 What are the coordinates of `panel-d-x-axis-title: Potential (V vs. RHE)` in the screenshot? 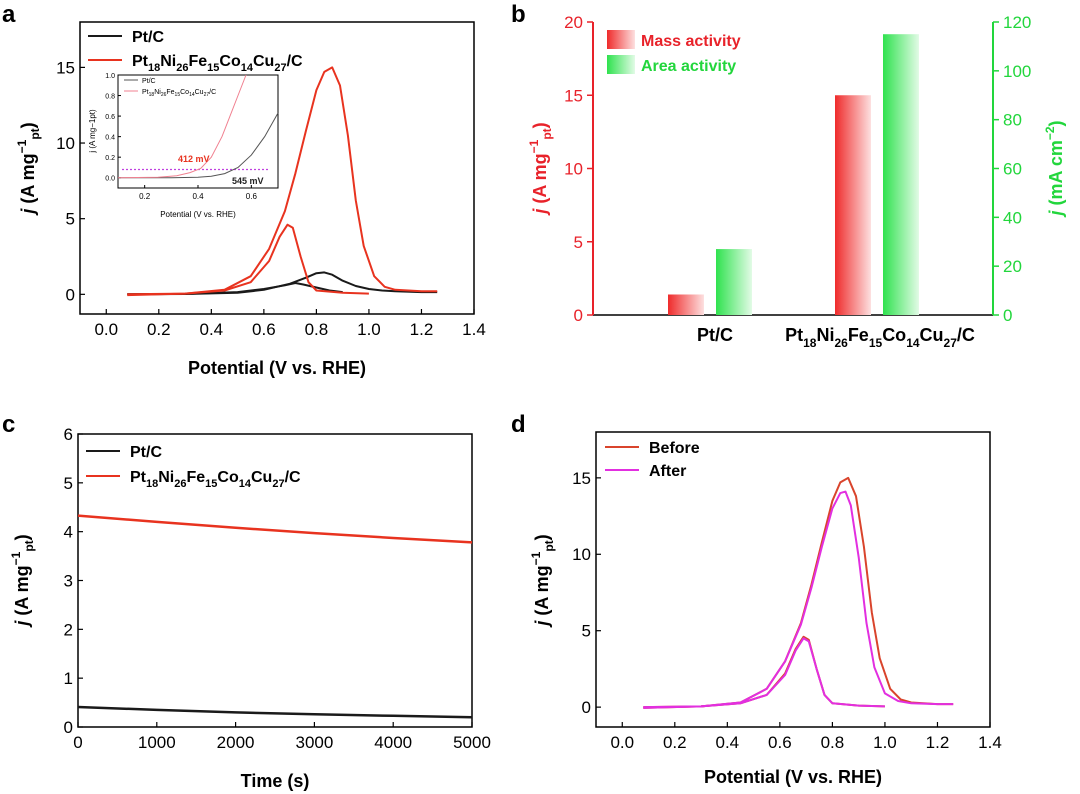 It's located at (793, 777).